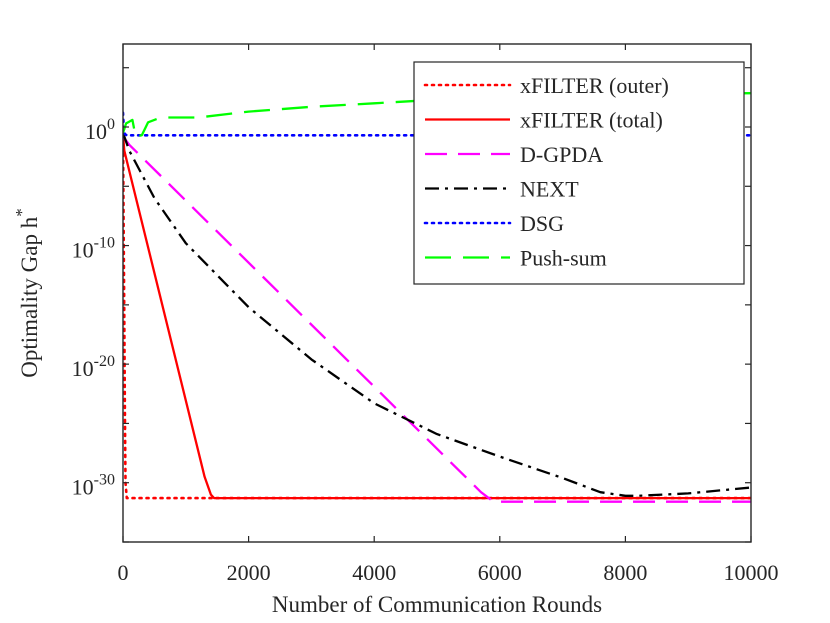  What do you see at coordinates (437, 604) in the screenshot?
I see `x-axis-label: Number of Communication Rounds` at bounding box center [437, 604].